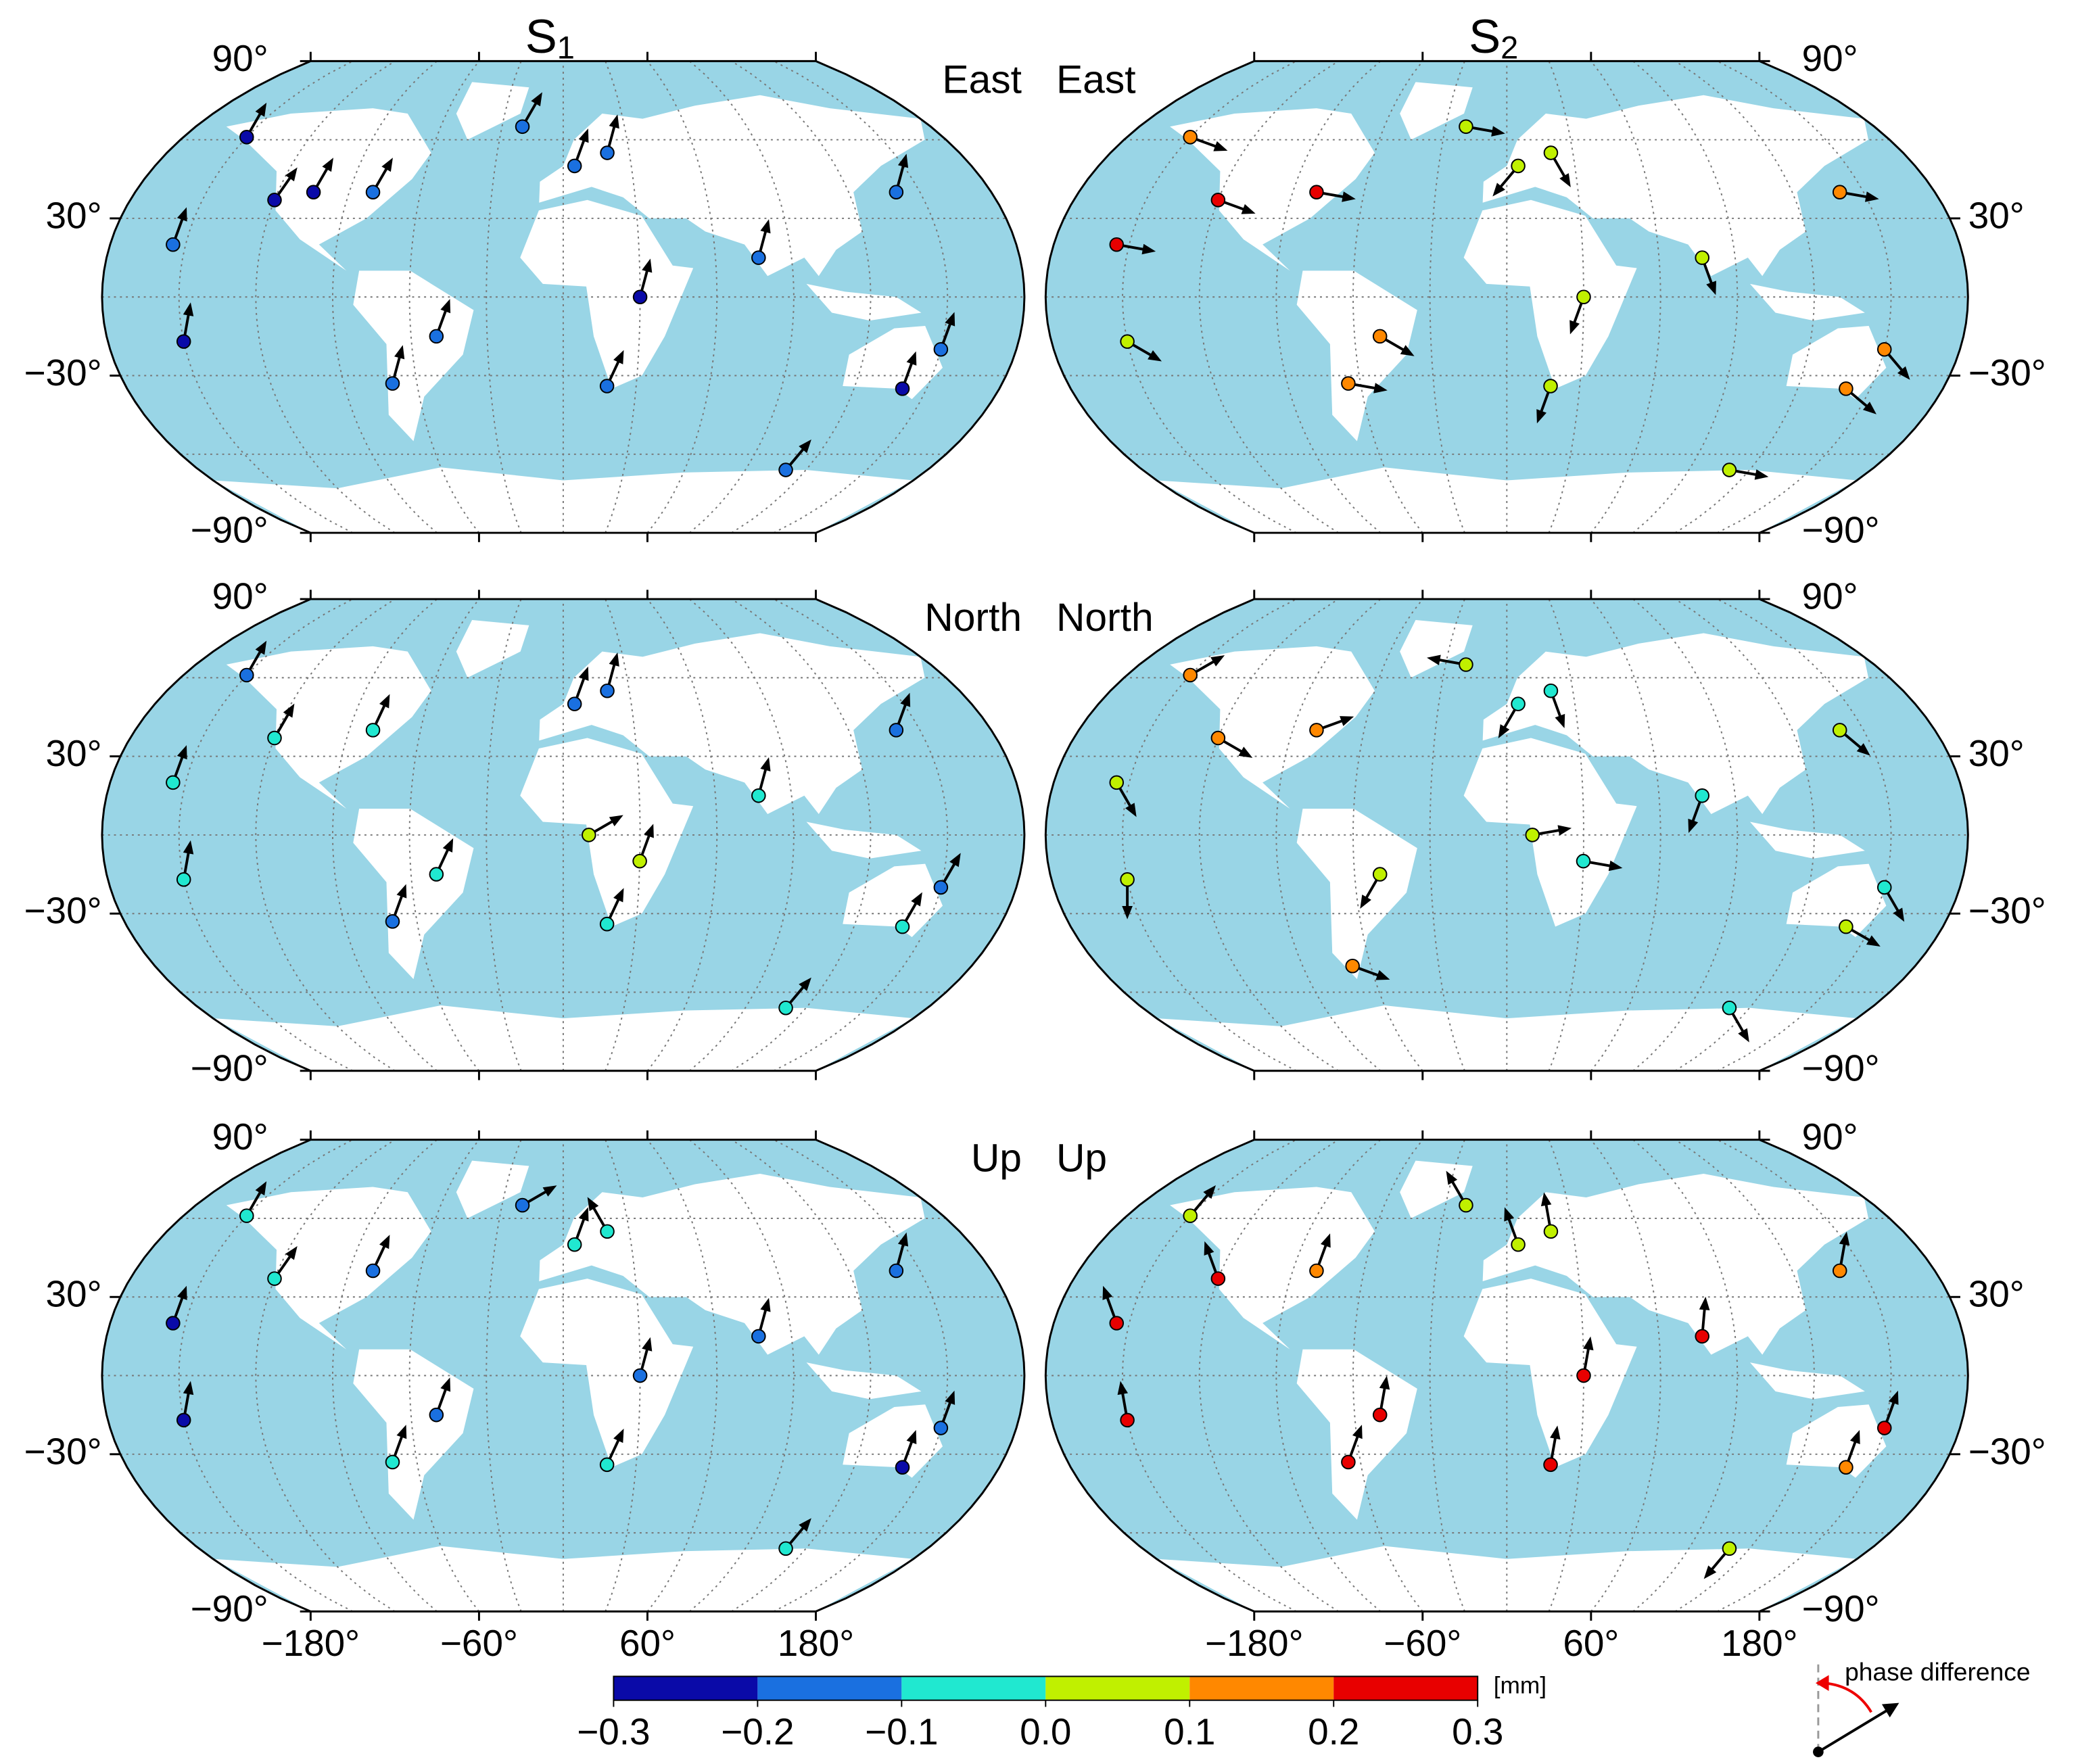  Describe the element at coordinates (613, 1732) in the screenshot. I see `colorbar-label: −0.3` at that location.